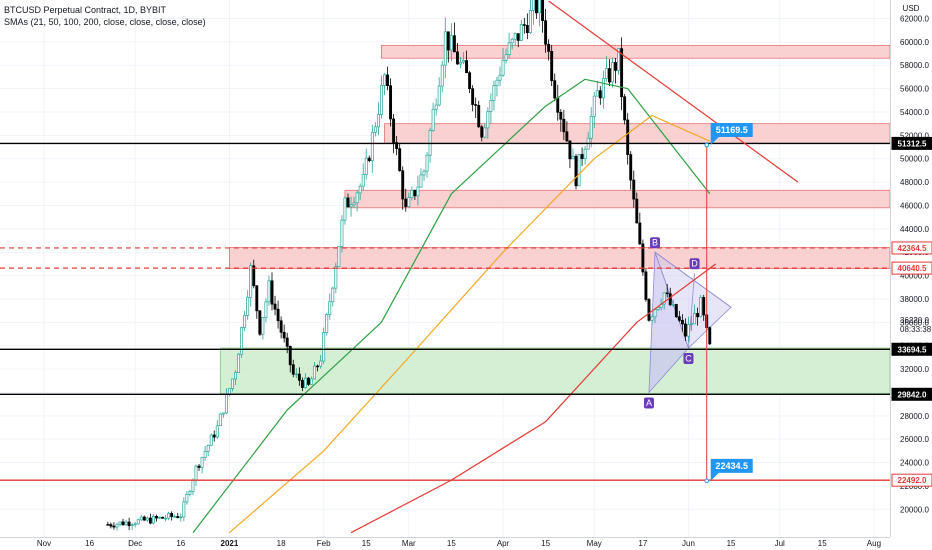 This screenshot has width=932, height=550. I want to click on level-tag-51312.5-bg, so click(911, 143).